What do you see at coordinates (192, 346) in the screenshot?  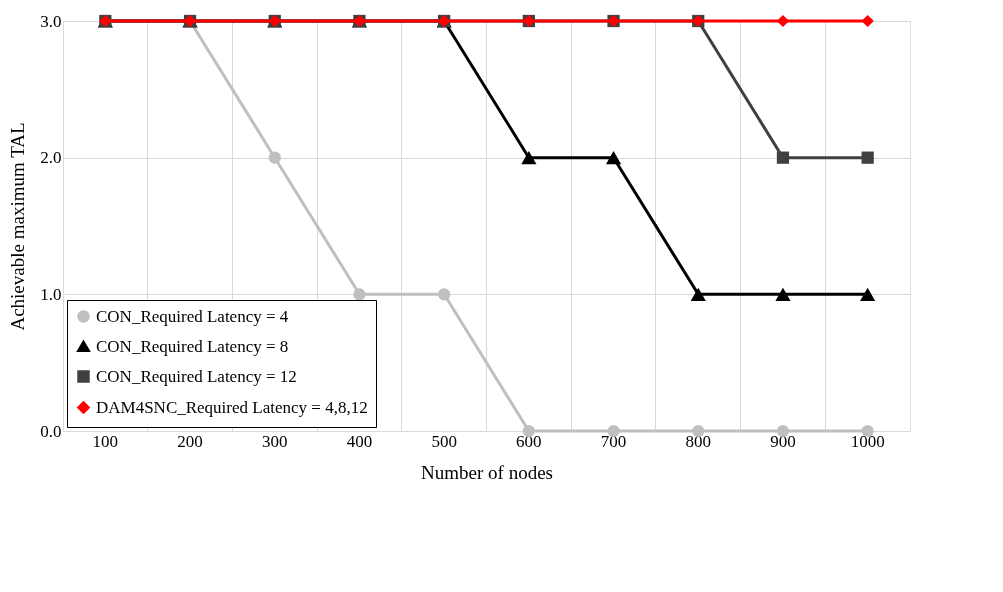 I see `legend-label: CON_Required Latency = 8` at bounding box center [192, 346].